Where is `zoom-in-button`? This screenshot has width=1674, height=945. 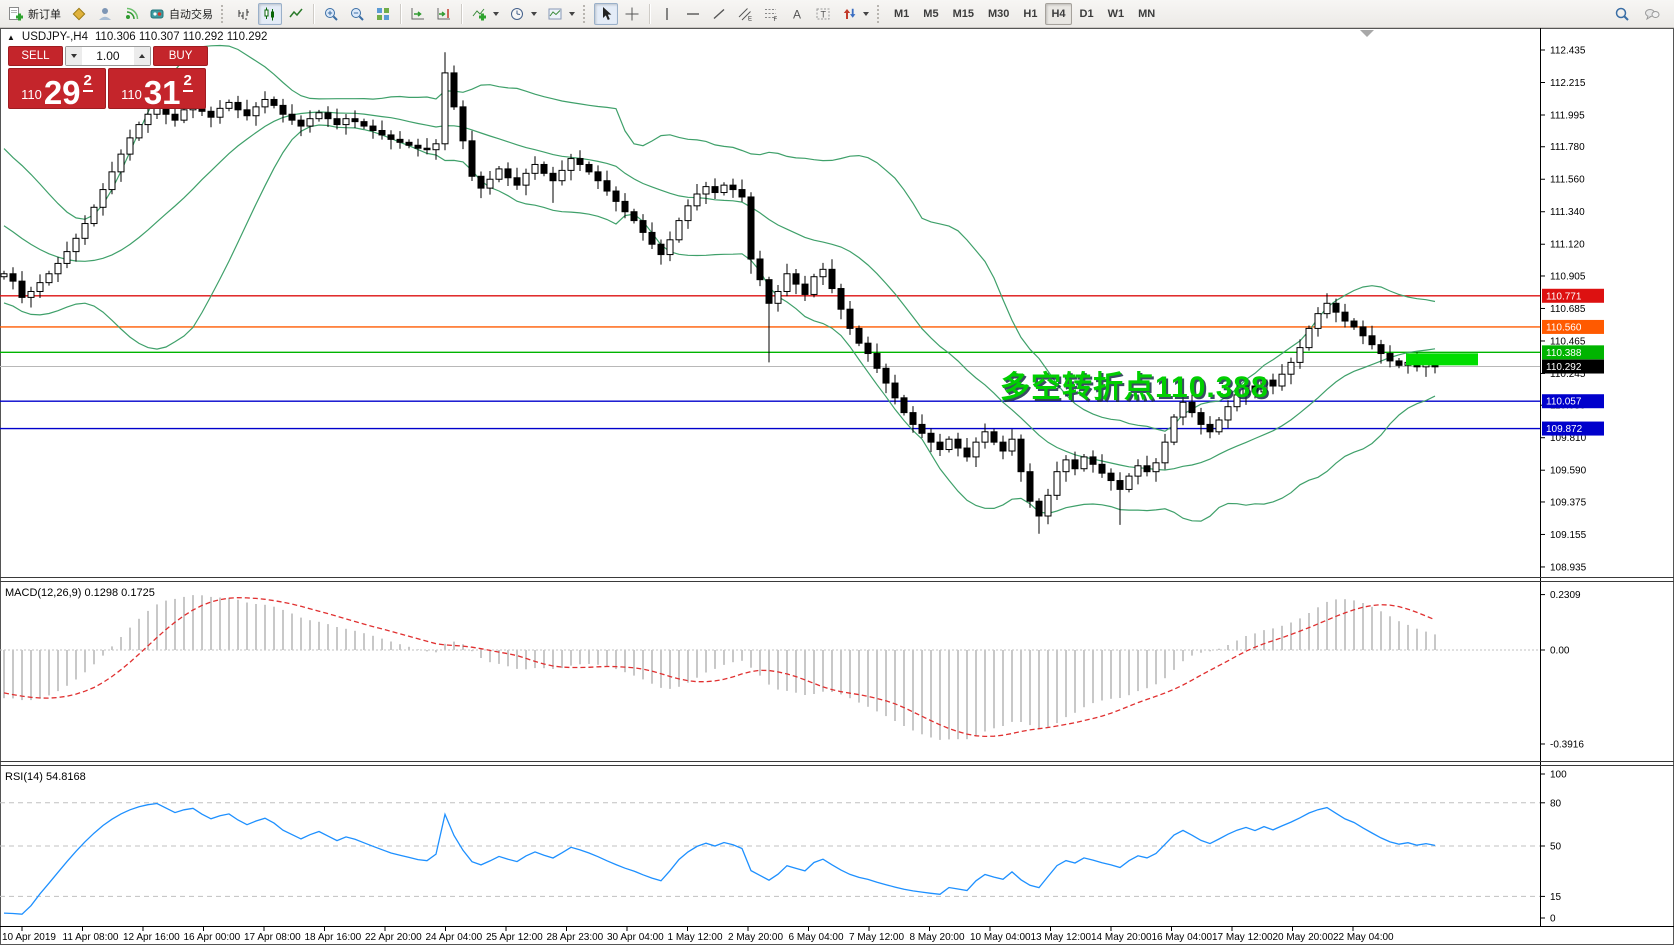
zoom-in-button is located at coordinates (331, 14).